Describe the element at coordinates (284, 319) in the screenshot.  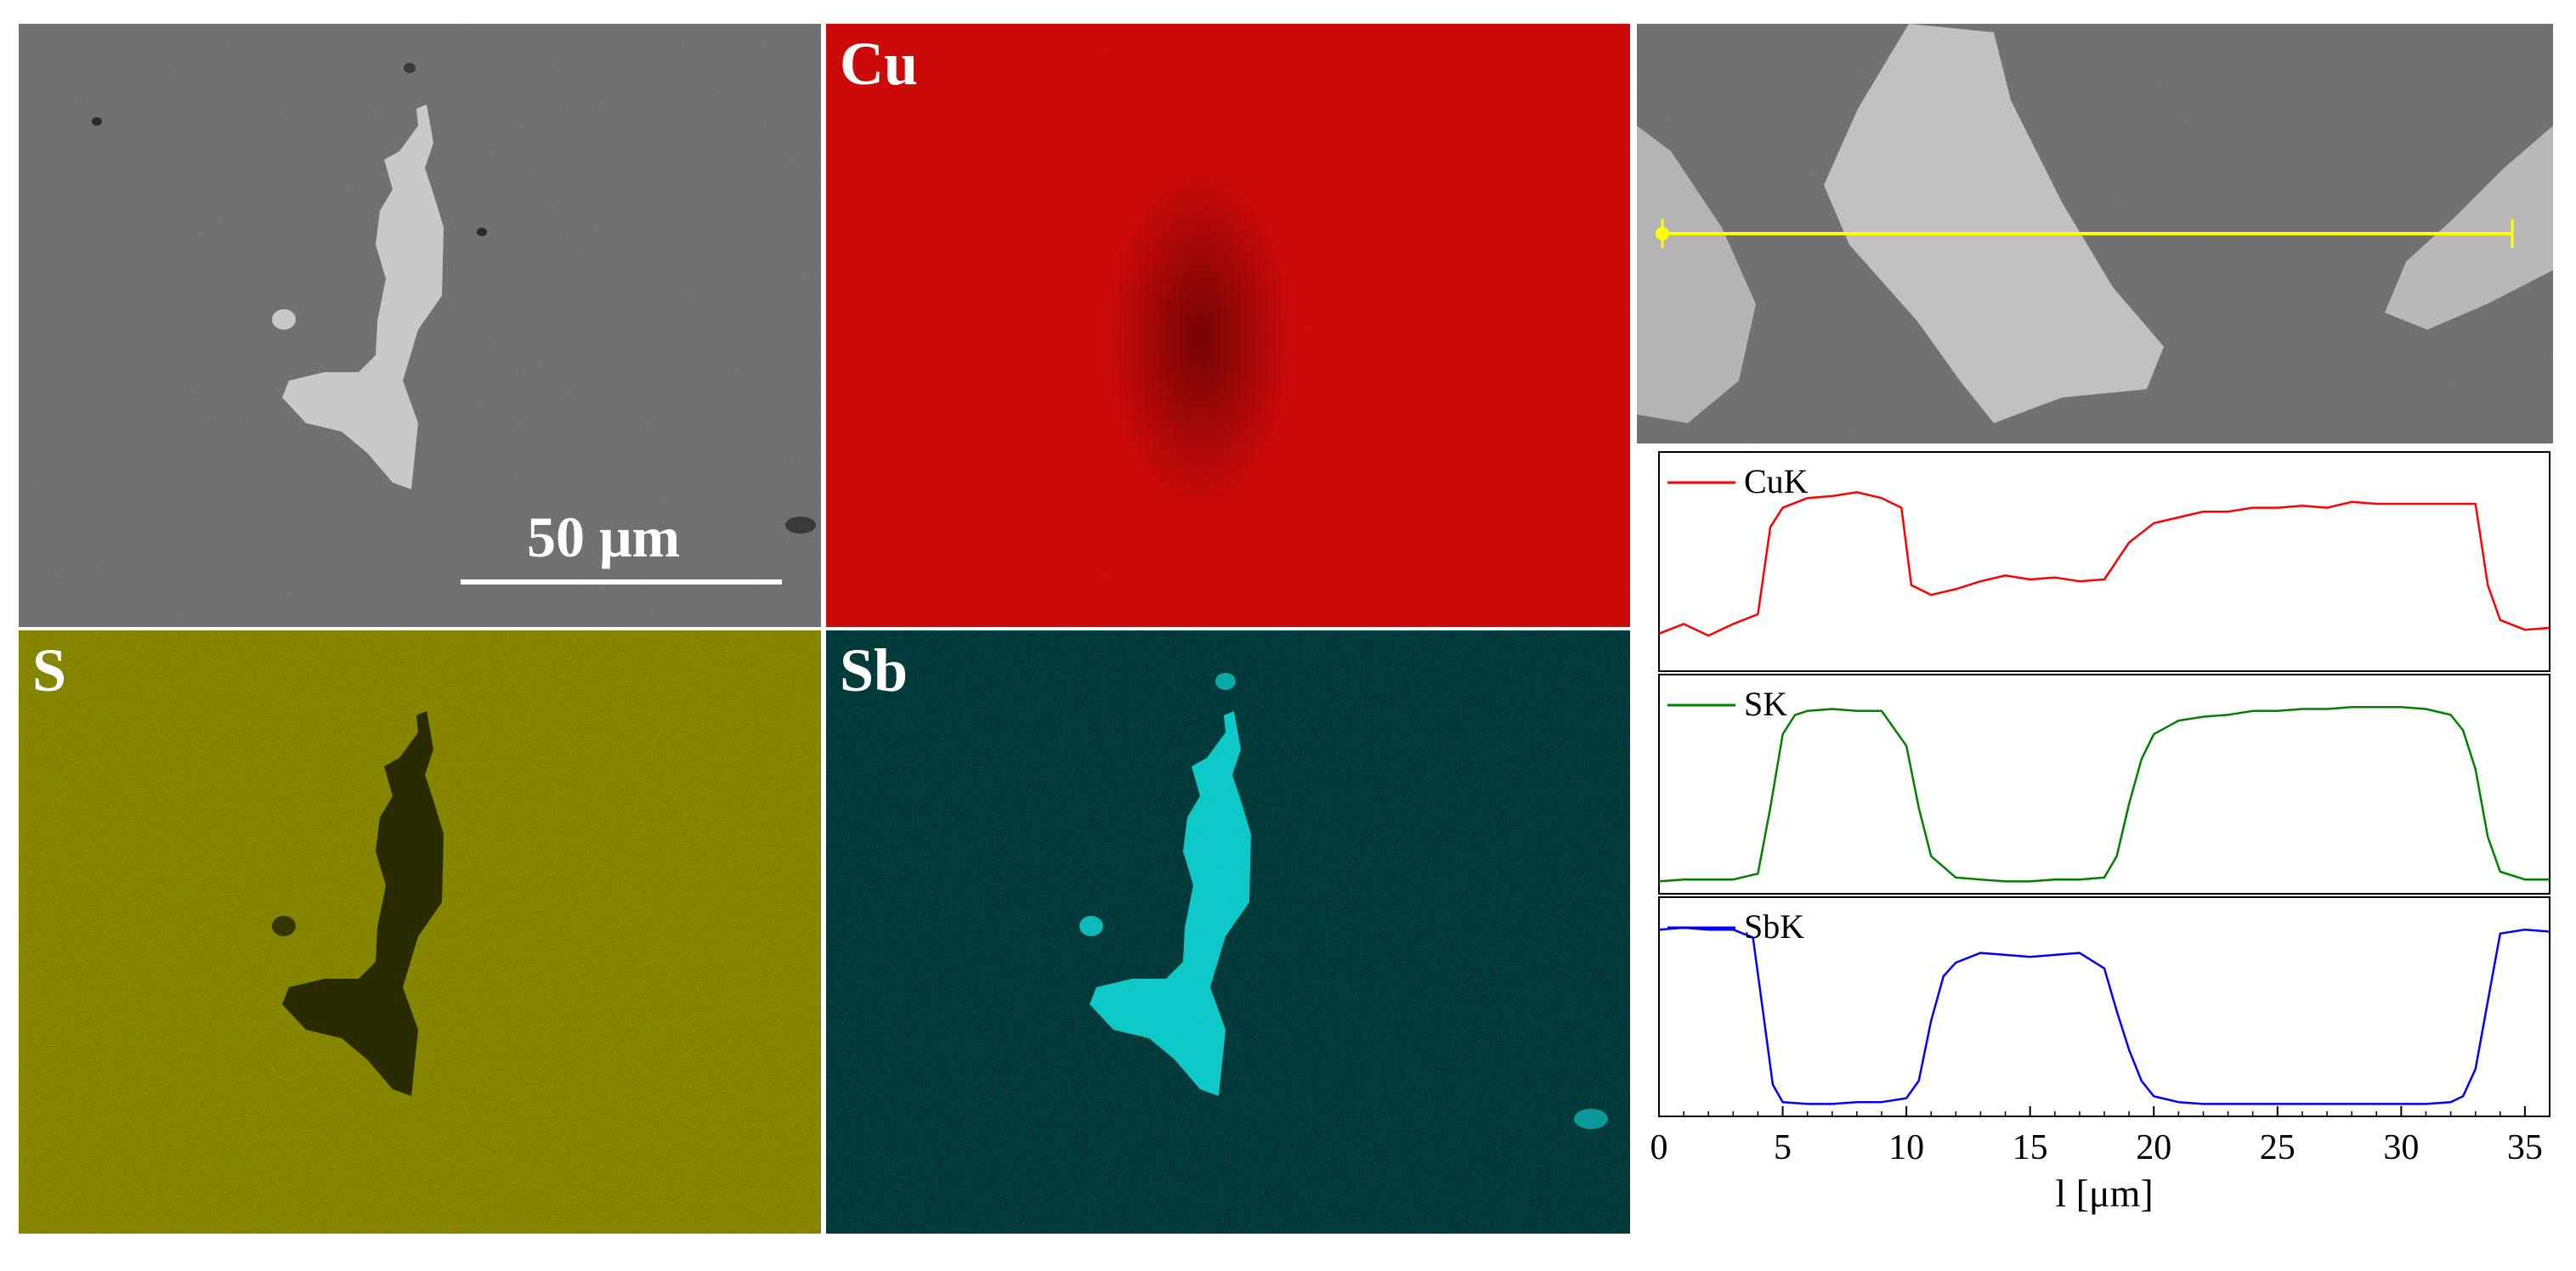
I see `sem-phase-inclusion` at that location.